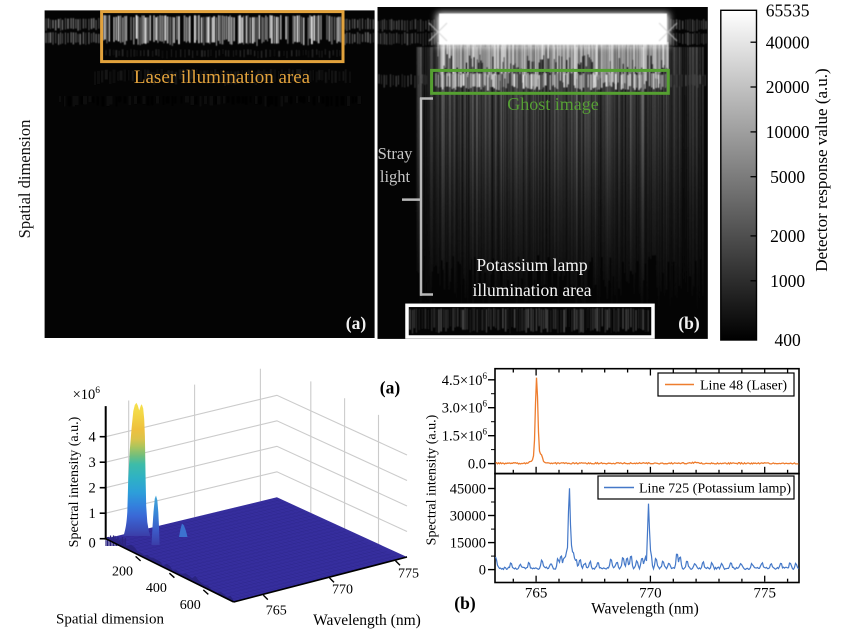  I want to click on svg-text: 4, so click(92, 438).